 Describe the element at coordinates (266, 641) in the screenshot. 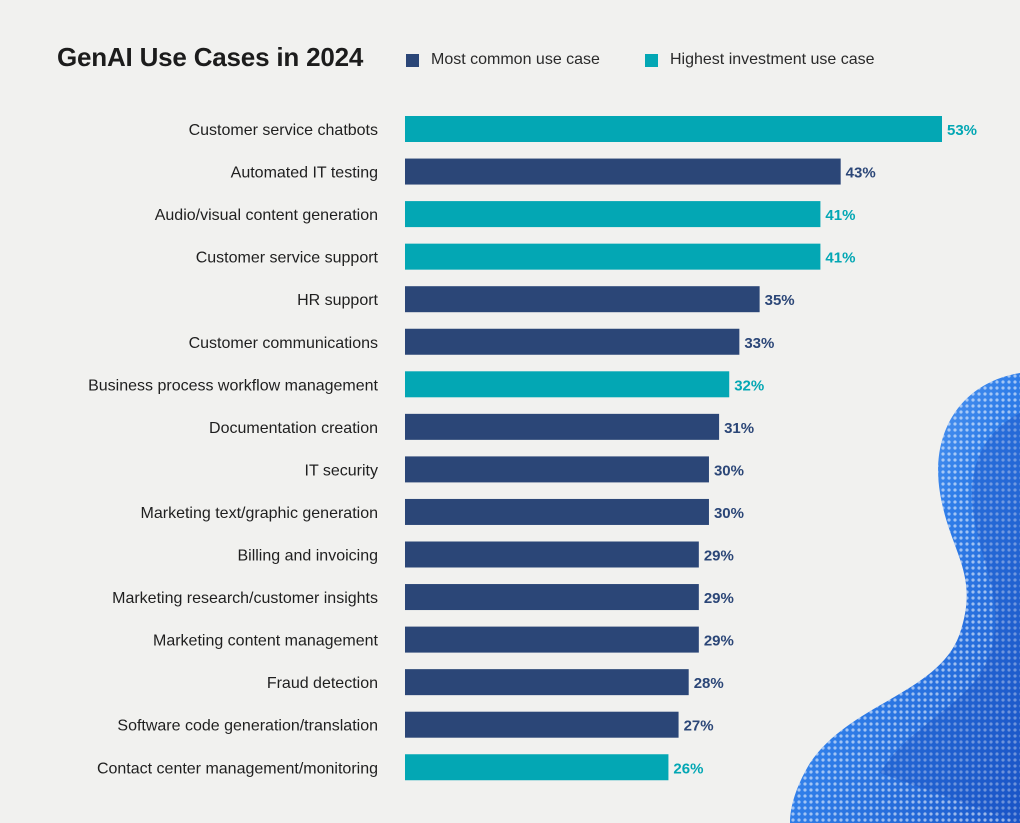

I see `category-label: Marketing content management` at that location.